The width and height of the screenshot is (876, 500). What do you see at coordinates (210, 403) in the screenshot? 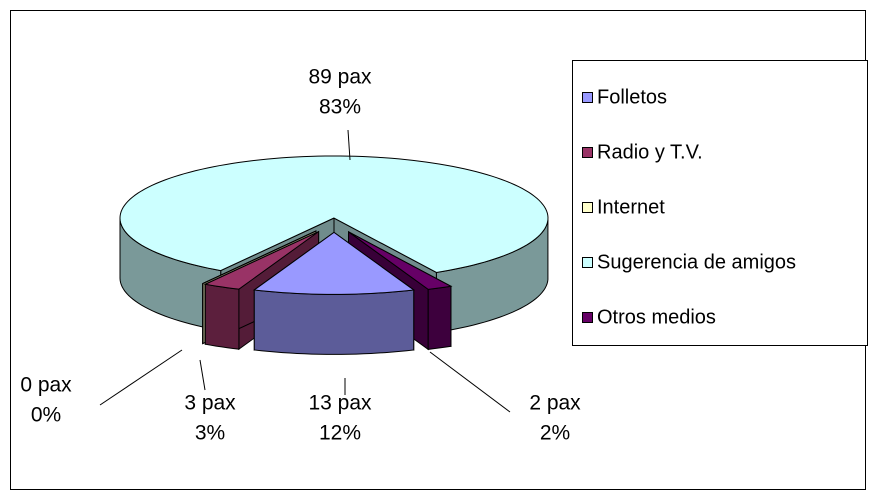
I see `data-label: 3 pax` at bounding box center [210, 403].